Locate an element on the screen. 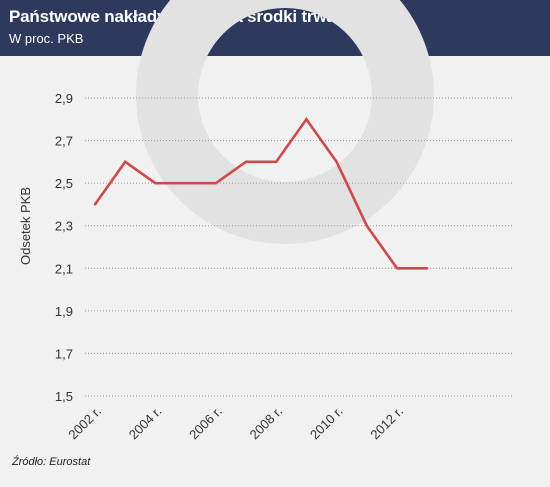  y-tick-label: 2,1 is located at coordinates (64, 268).